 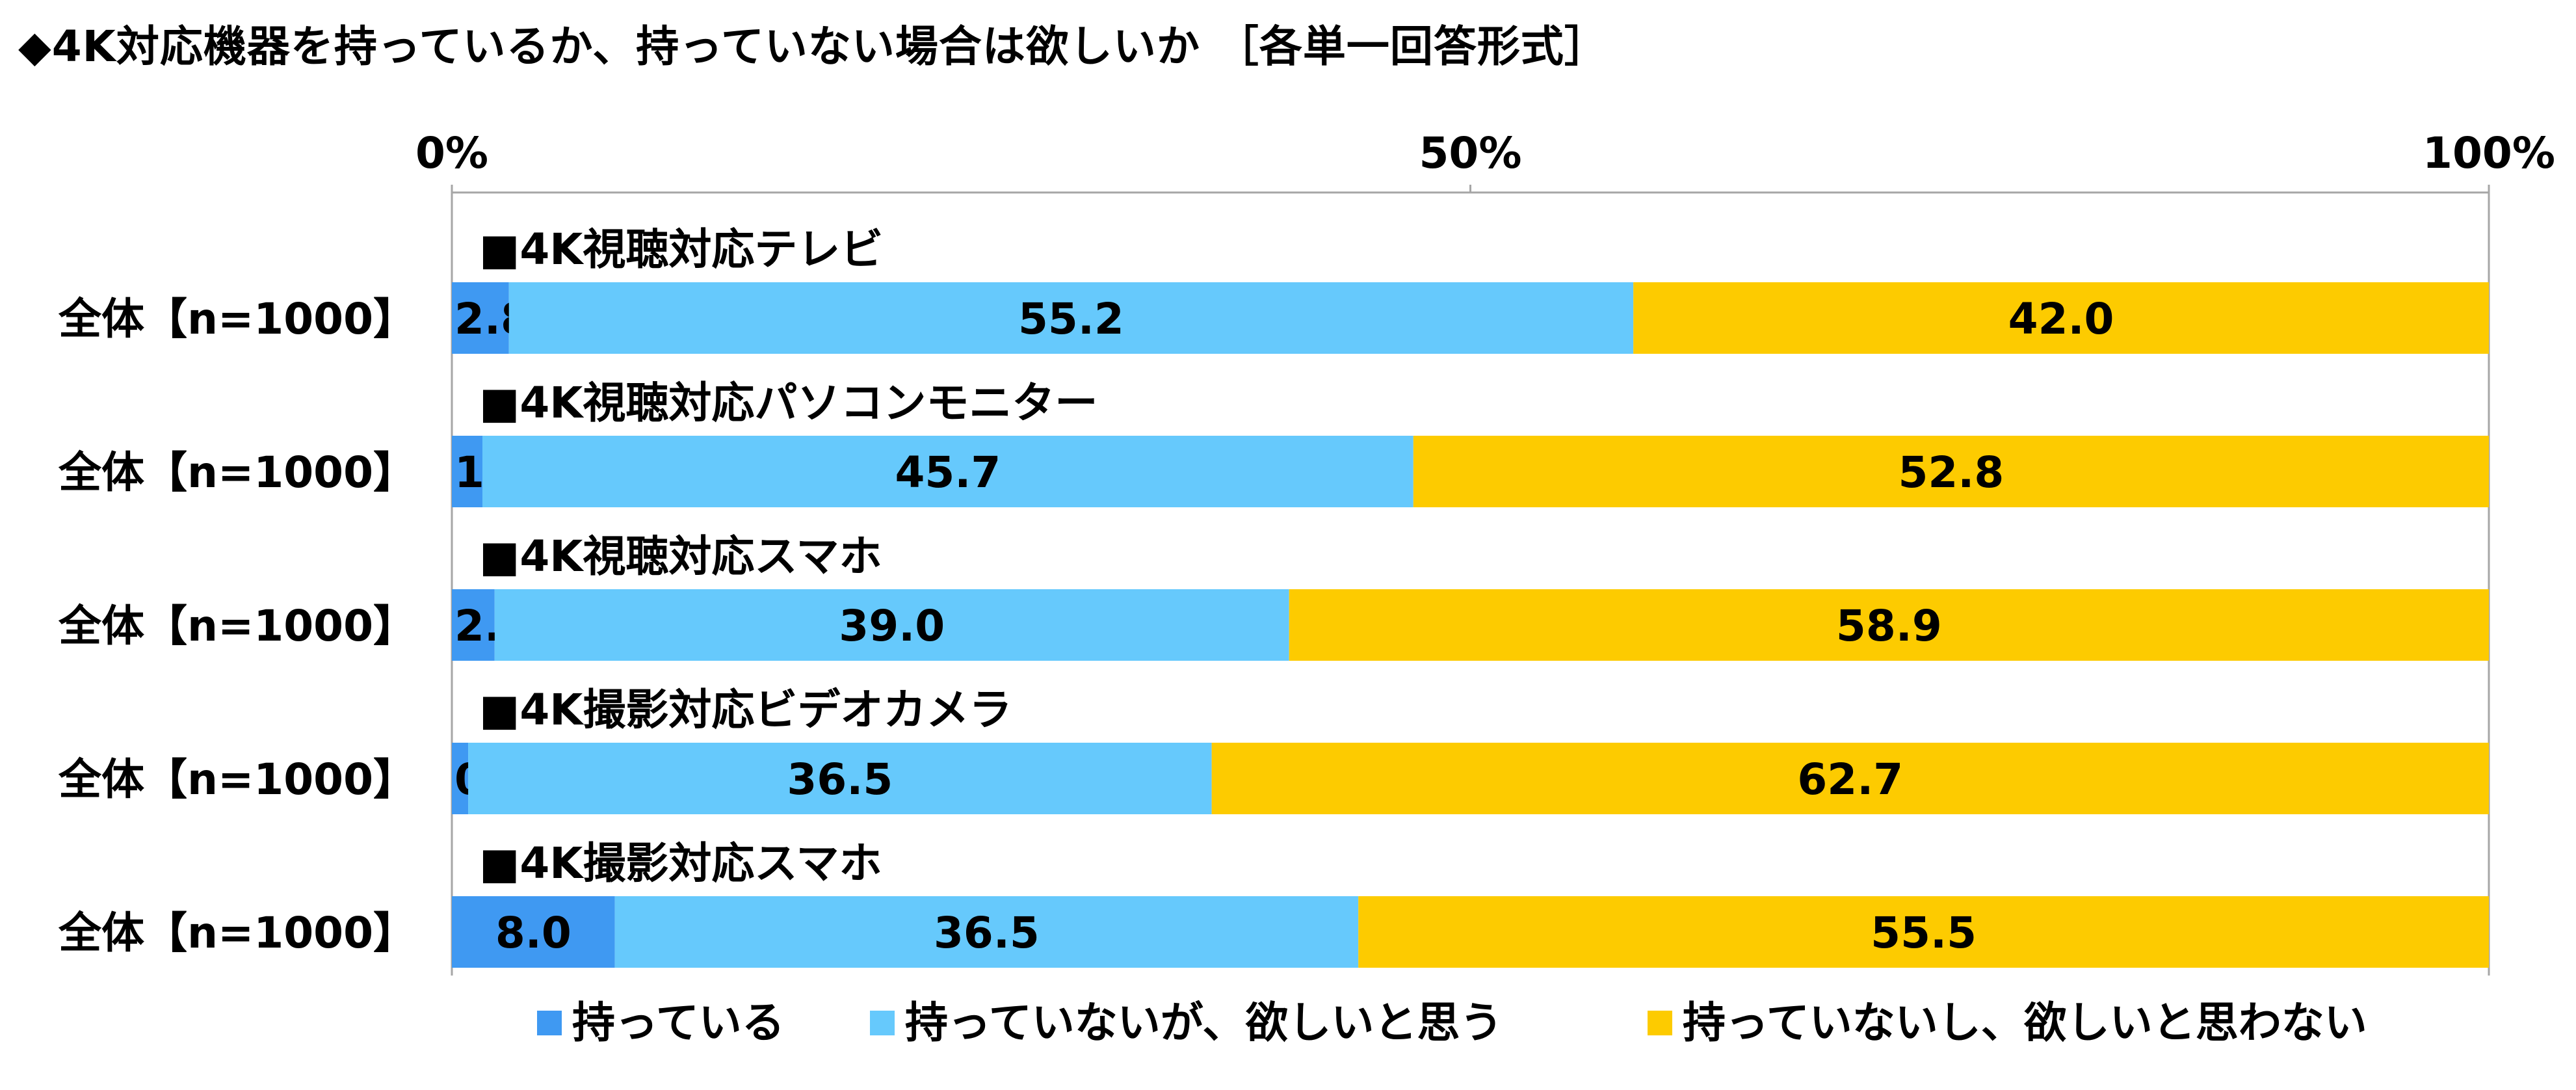 I want to click on group-heading: ■4K視聴対応テレビ, so click(x=681, y=249).